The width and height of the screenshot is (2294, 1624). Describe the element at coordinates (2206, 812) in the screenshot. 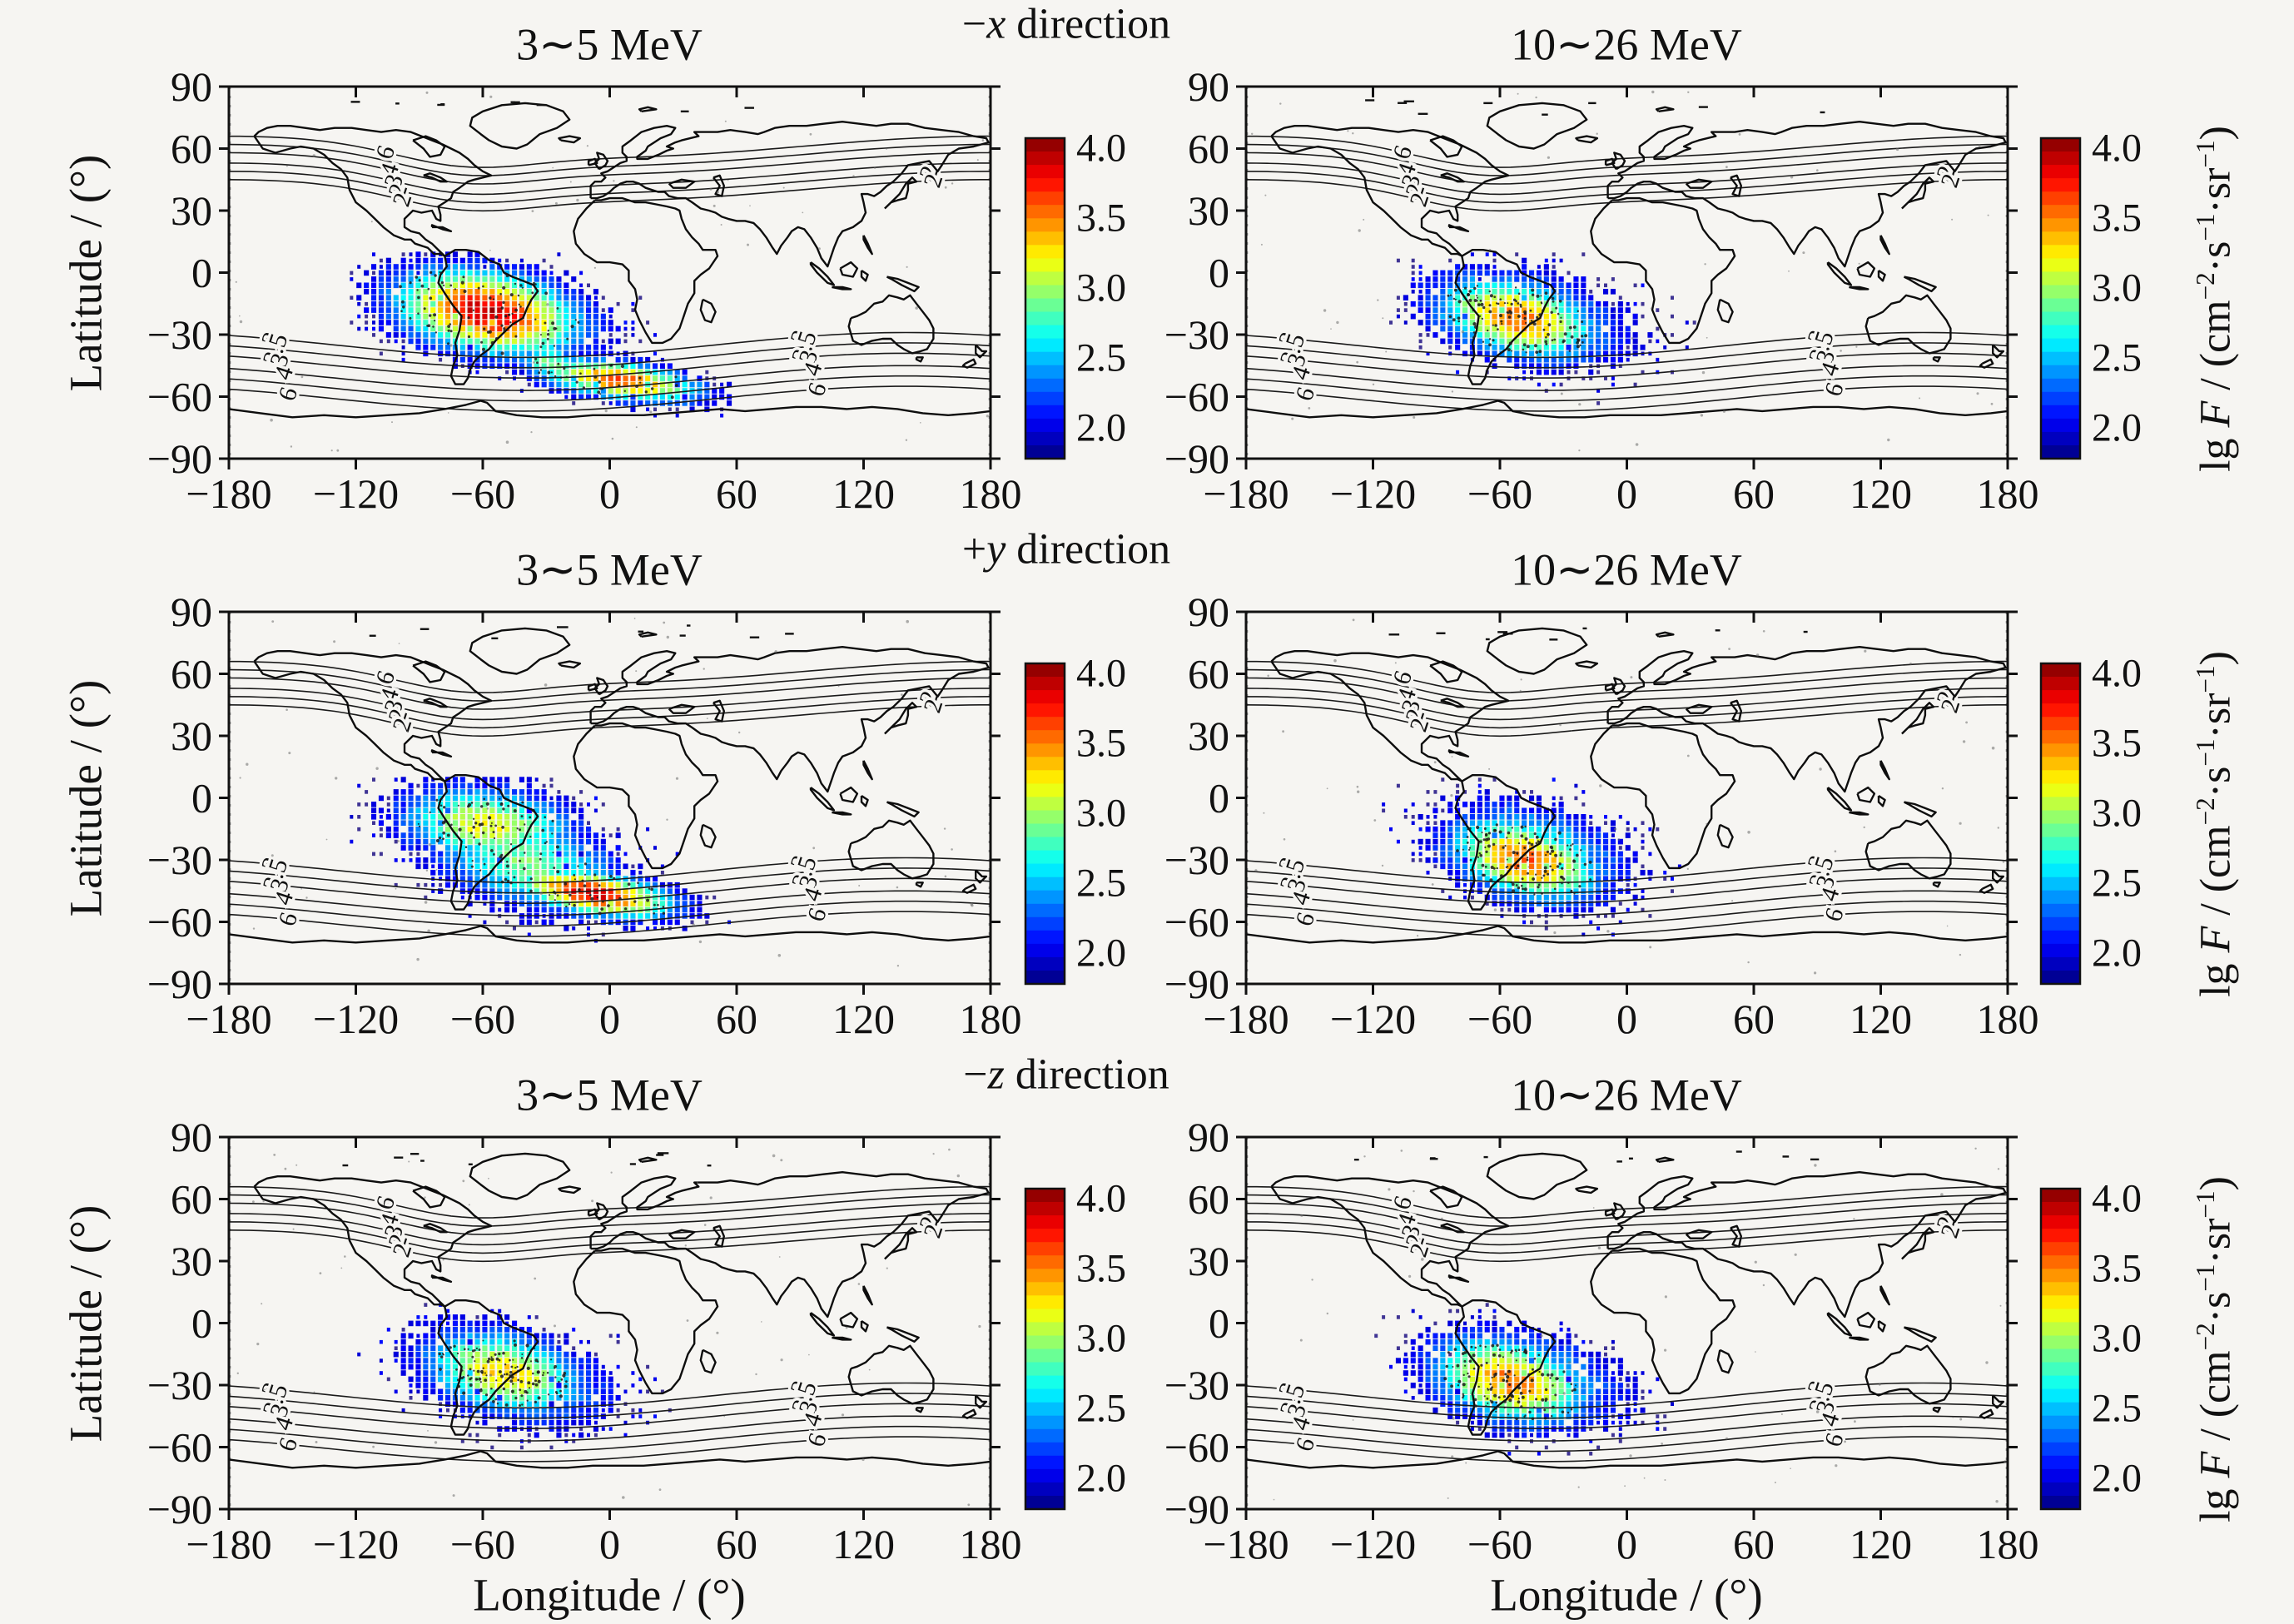

I see `label-token: −2` at that location.